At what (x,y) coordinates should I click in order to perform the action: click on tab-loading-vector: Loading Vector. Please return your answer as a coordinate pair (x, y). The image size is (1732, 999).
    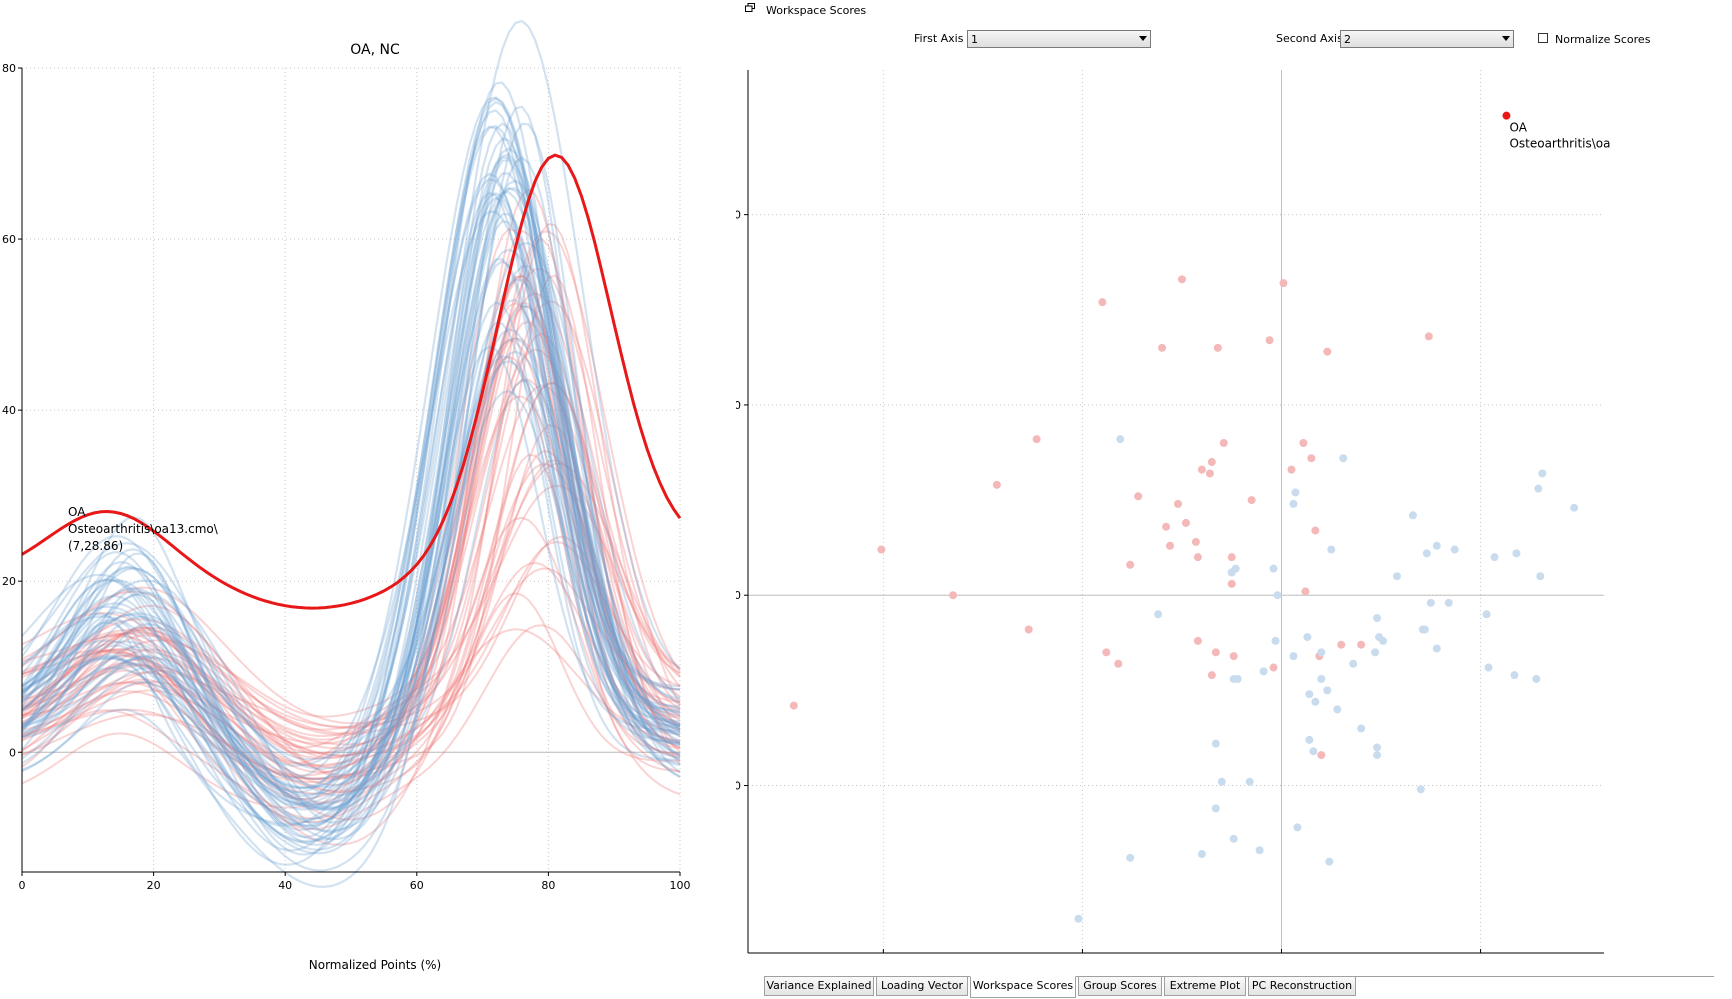
    Looking at the image, I should click on (922, 986).